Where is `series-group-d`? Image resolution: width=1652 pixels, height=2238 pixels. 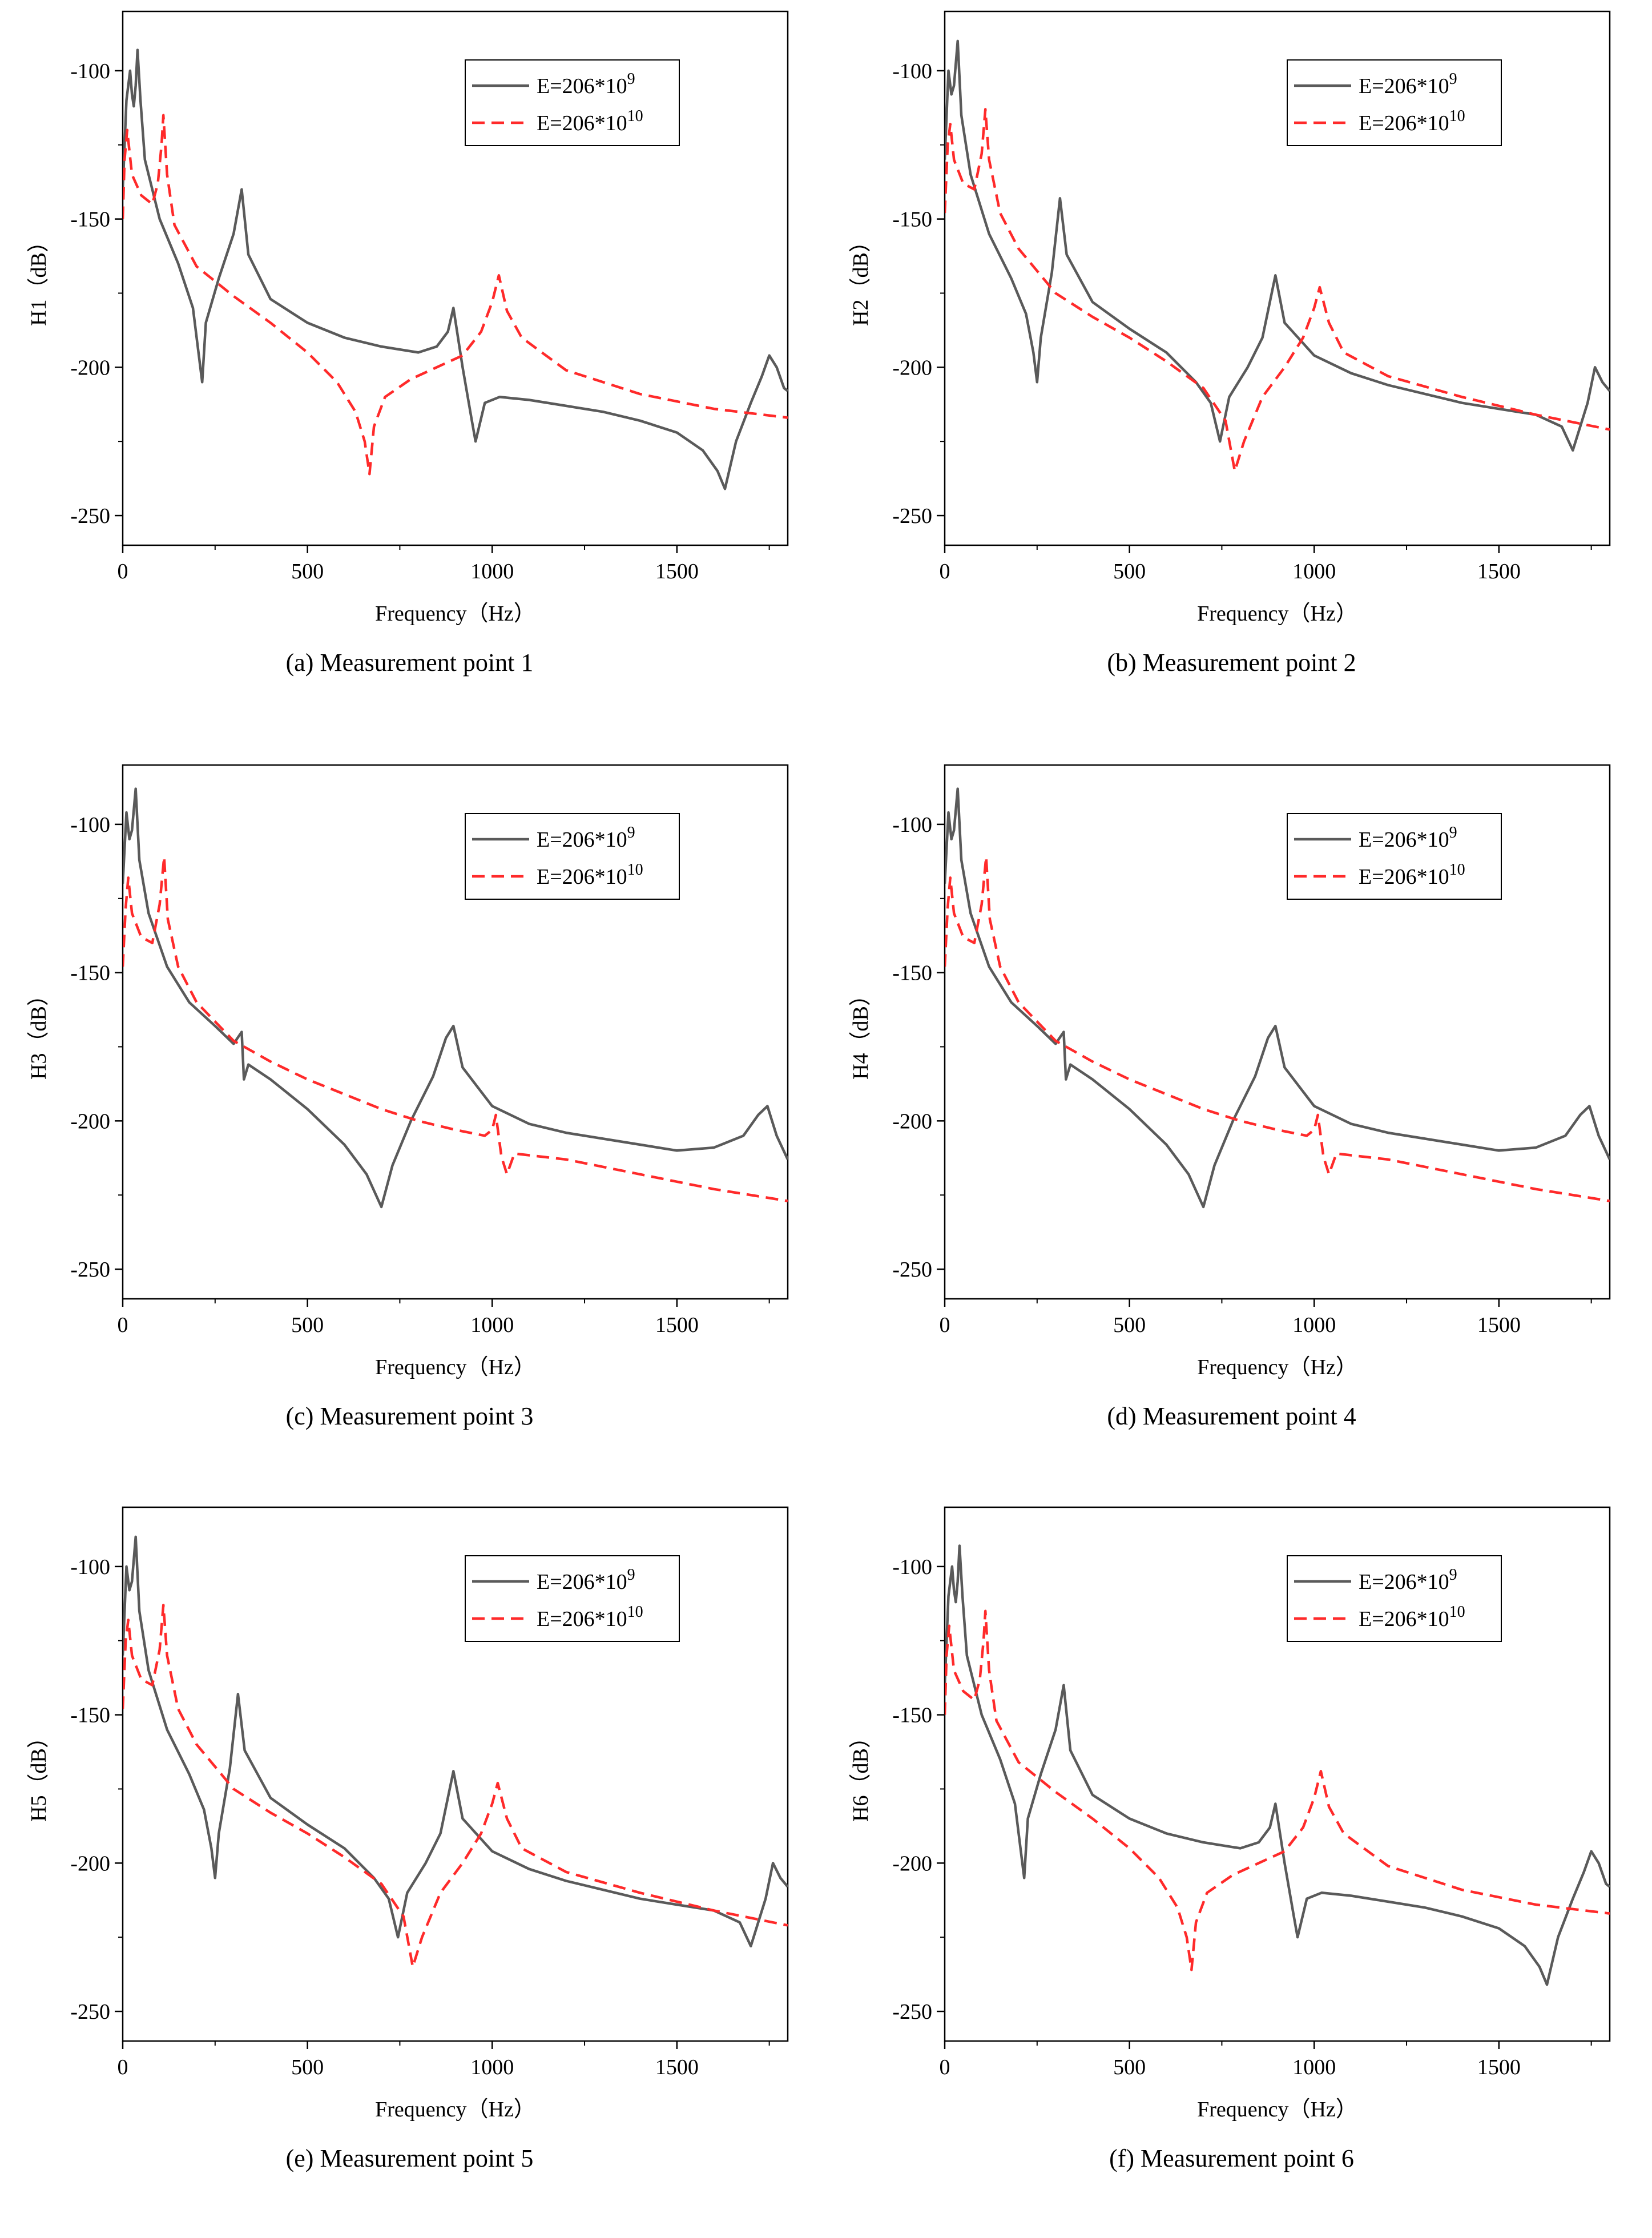 series-group-d is located at coordinates (1277, 998).